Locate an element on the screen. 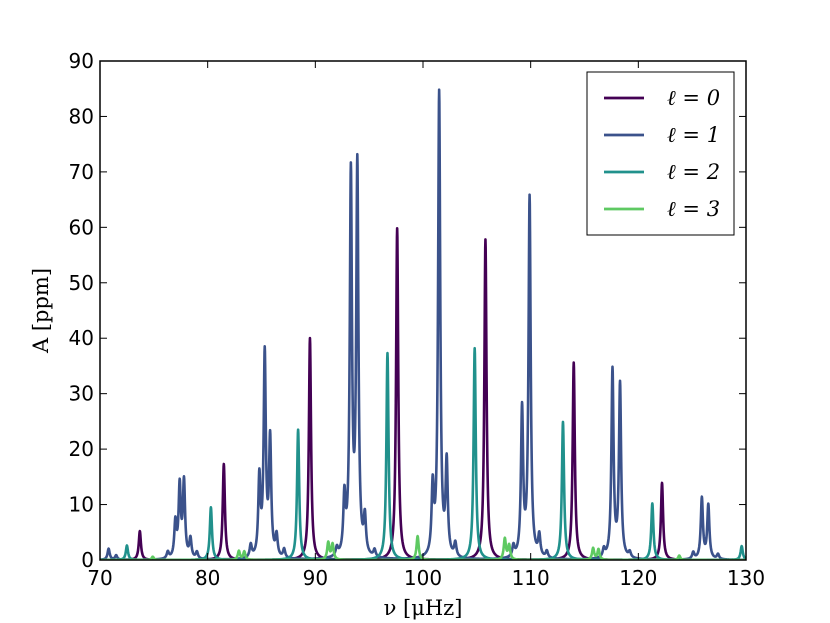  y-tick-label: 30 is located at coordinates (81, 394).